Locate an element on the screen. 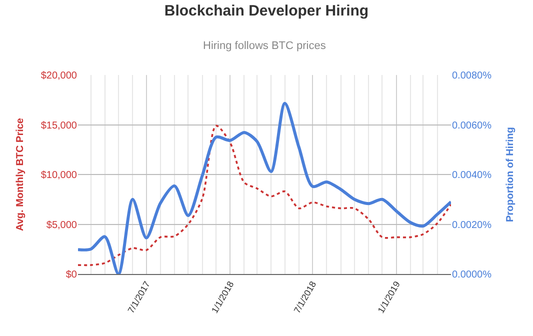 This screenshot has height=336, width=533. y-tick-label: $5,000 is located at coordinates (62, 225).